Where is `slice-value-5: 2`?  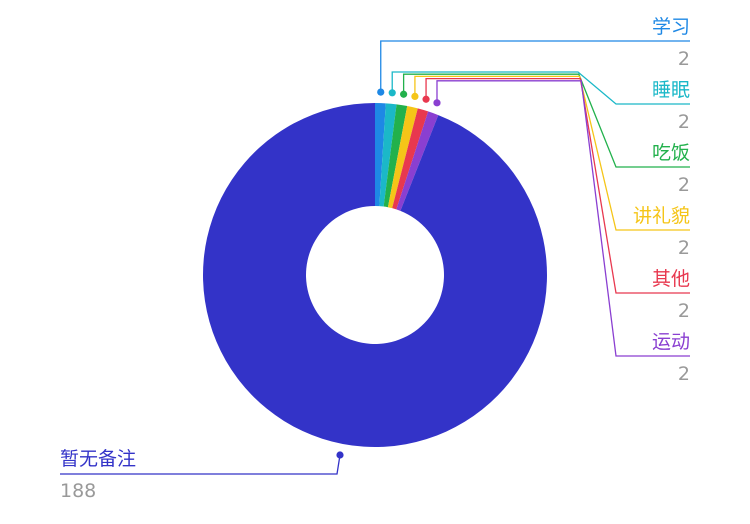
slice-value-5: 2 is located at coordinates (684, 374).